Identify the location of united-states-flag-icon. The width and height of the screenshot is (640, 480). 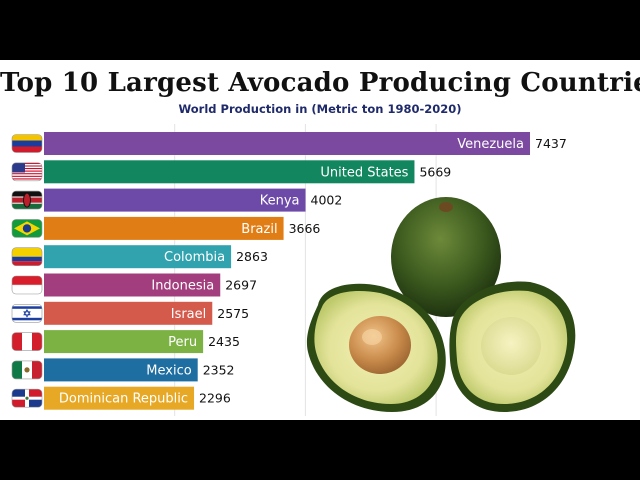
(27, 172).